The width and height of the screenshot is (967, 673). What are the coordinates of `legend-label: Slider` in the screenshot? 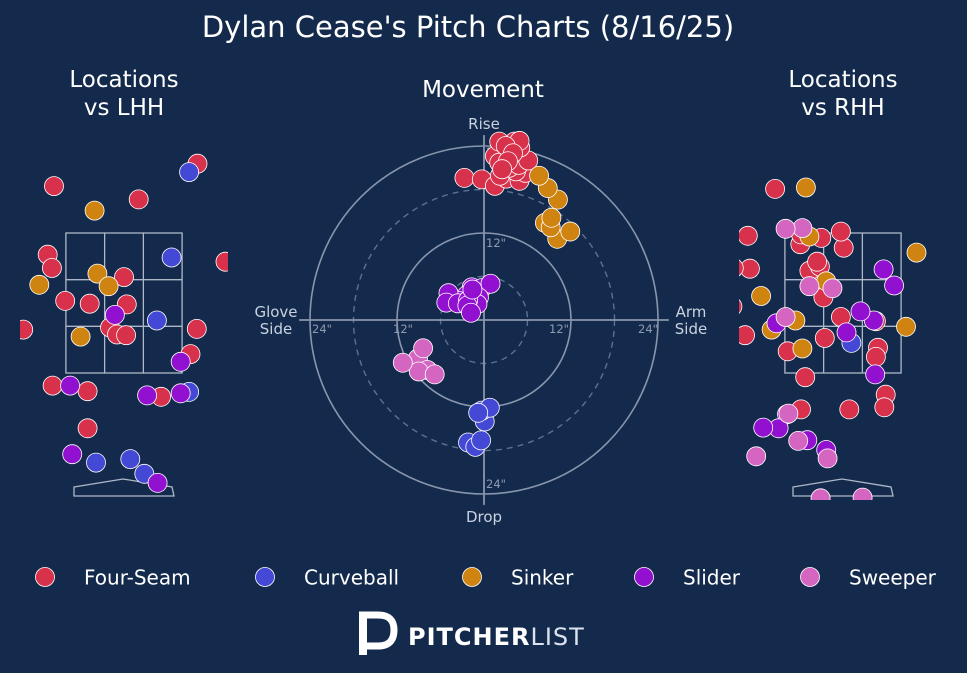 It's located at (712, 578).